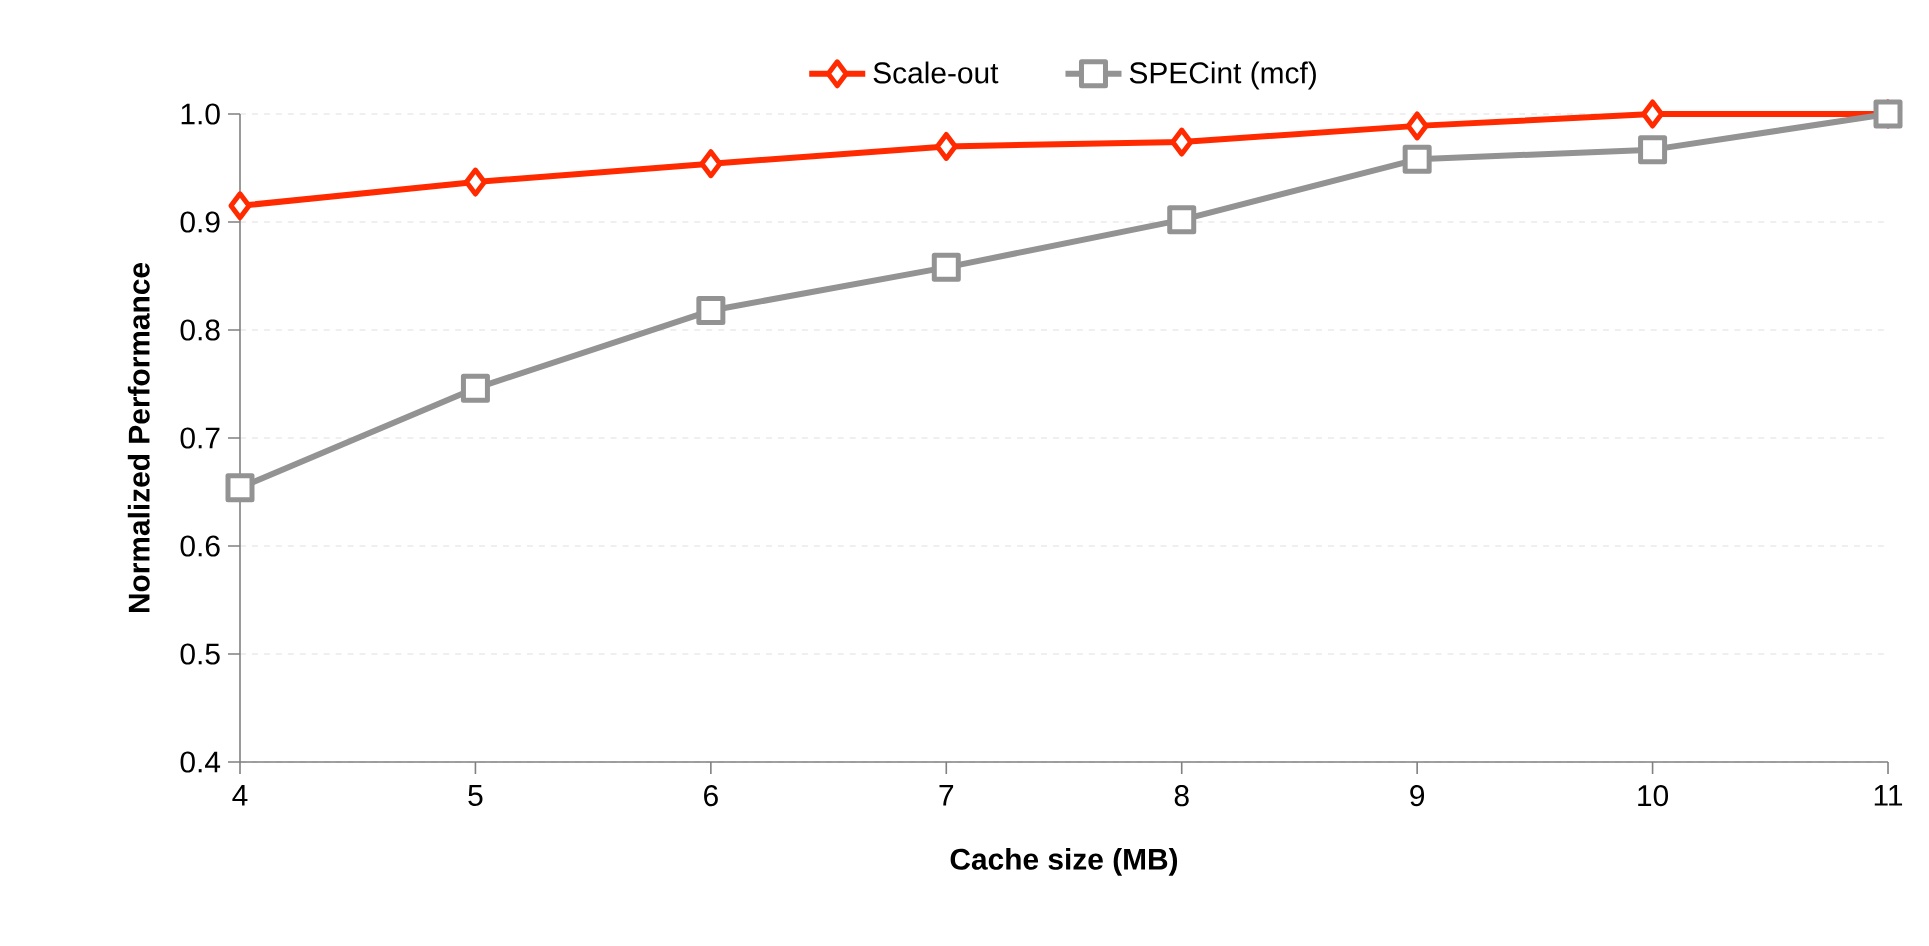 This screenshot has width=1929, height=946. Describe the element at coordinates (711, 796) in the screenshot. I see `x-tick-label: 6` at that location.